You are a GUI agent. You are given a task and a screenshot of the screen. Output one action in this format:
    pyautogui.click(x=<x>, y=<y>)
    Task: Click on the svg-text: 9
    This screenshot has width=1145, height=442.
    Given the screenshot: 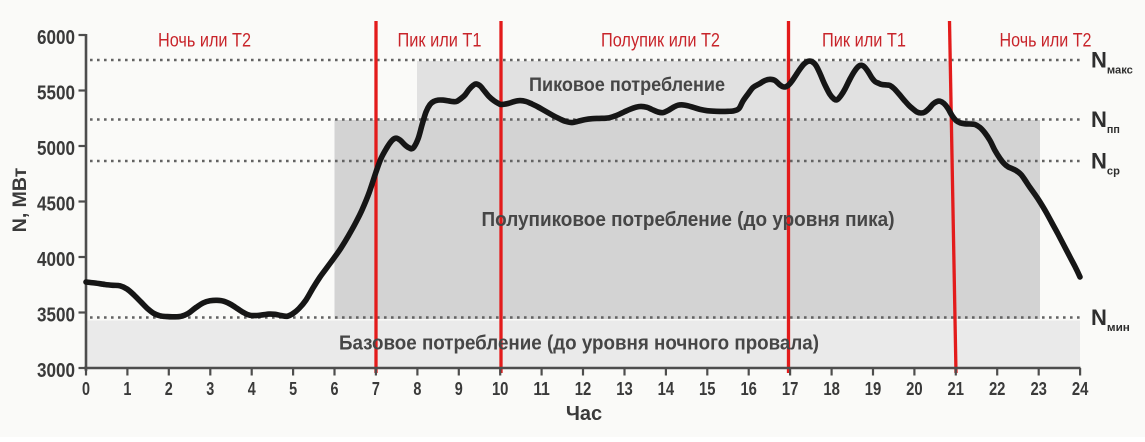 What is the action you would take?
    pyautogui.click(x=459, y=389)
    